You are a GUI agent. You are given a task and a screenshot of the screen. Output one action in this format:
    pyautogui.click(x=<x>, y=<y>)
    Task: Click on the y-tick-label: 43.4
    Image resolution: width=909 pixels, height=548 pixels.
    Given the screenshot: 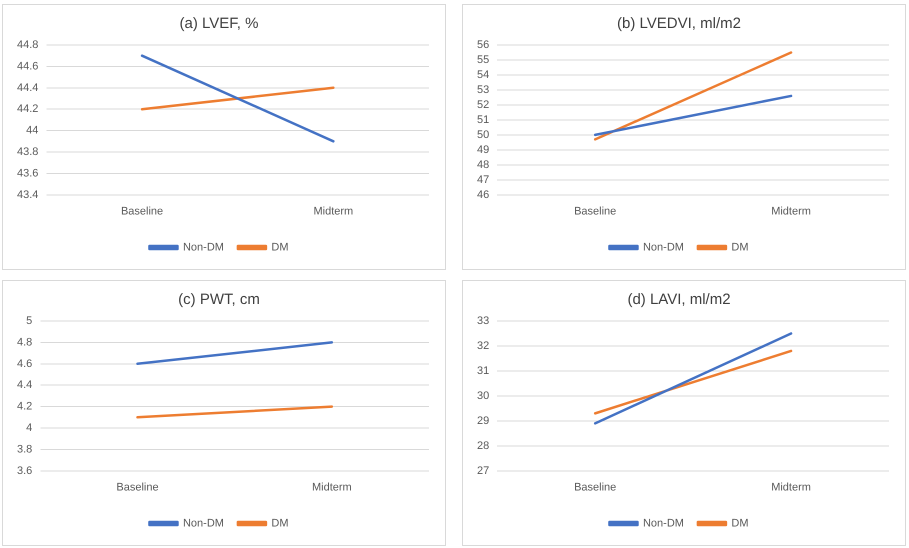 What is the action you would take?
    pyautogui.click(x=27, y=194)
    